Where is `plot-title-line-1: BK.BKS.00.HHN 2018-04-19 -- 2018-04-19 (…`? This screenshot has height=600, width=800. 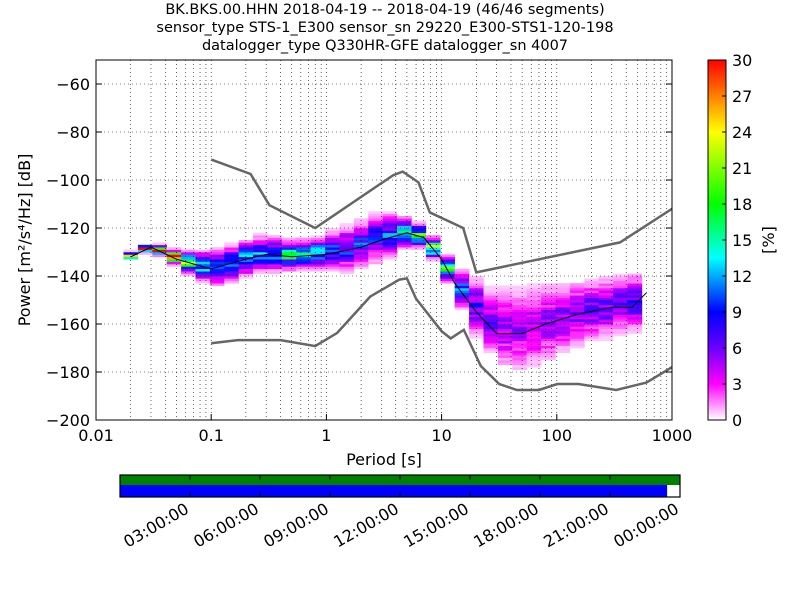 plot-title-line-1: BK.BKS.00.HHN 2018-04-19 -- 2018-04-19 (… is located at coordinates (385, 10).